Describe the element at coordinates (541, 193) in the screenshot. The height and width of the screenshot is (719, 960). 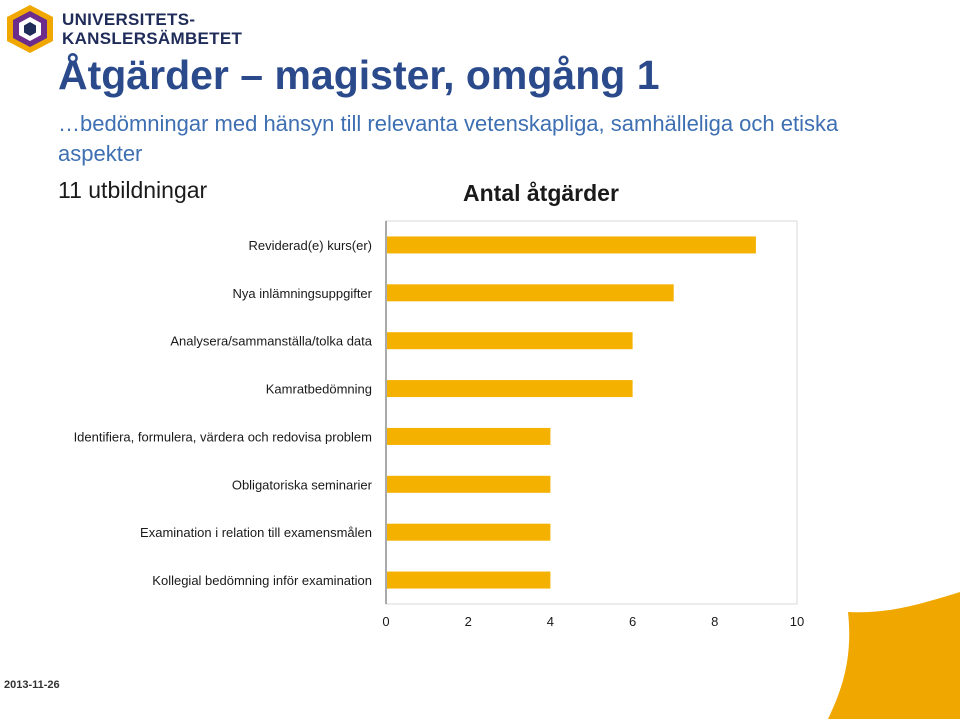
I see `chart-title: Antal åtgärder` at that location.